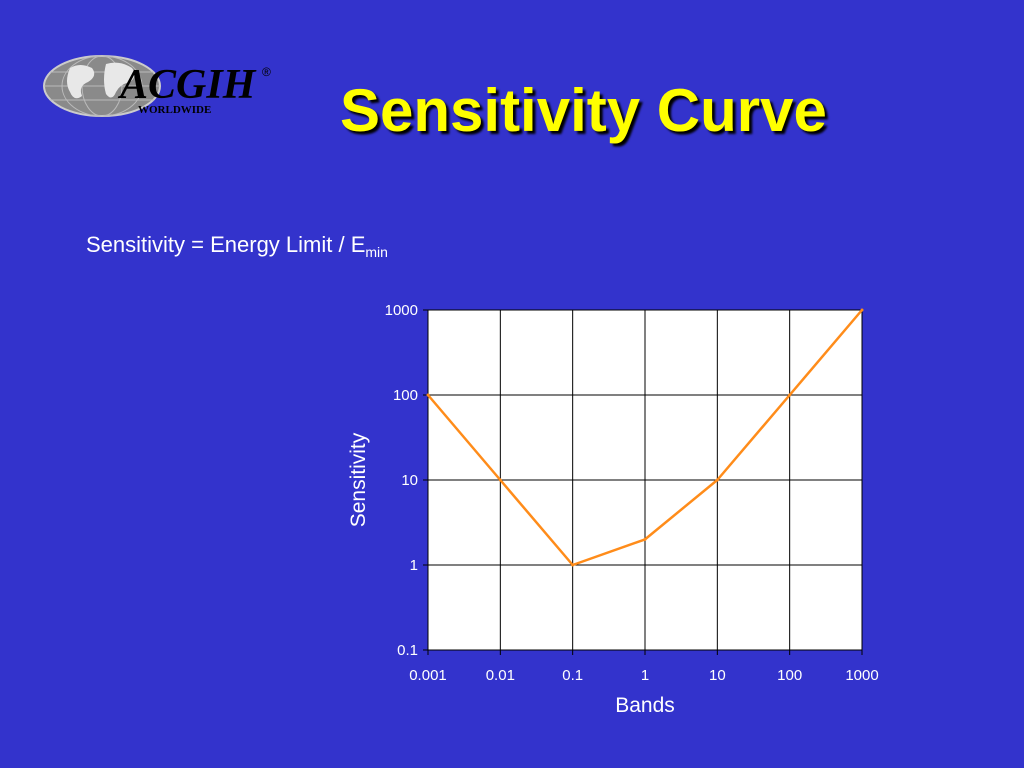 The height and width of the screenshot is (768, 1024). Describe the element at coordinates (572, 675) in the screenshot. I see `x-tick-label: 0.1` at that location.